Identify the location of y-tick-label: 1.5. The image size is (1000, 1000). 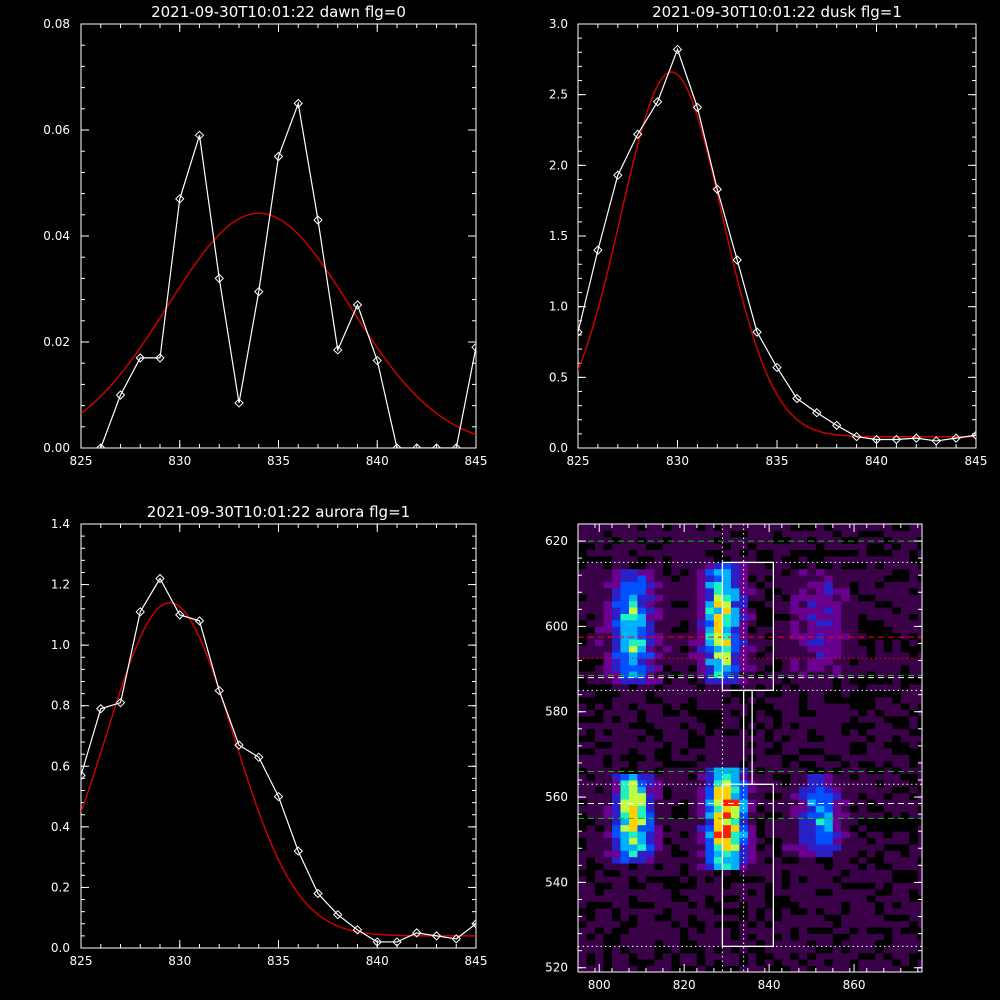
(558, 236).